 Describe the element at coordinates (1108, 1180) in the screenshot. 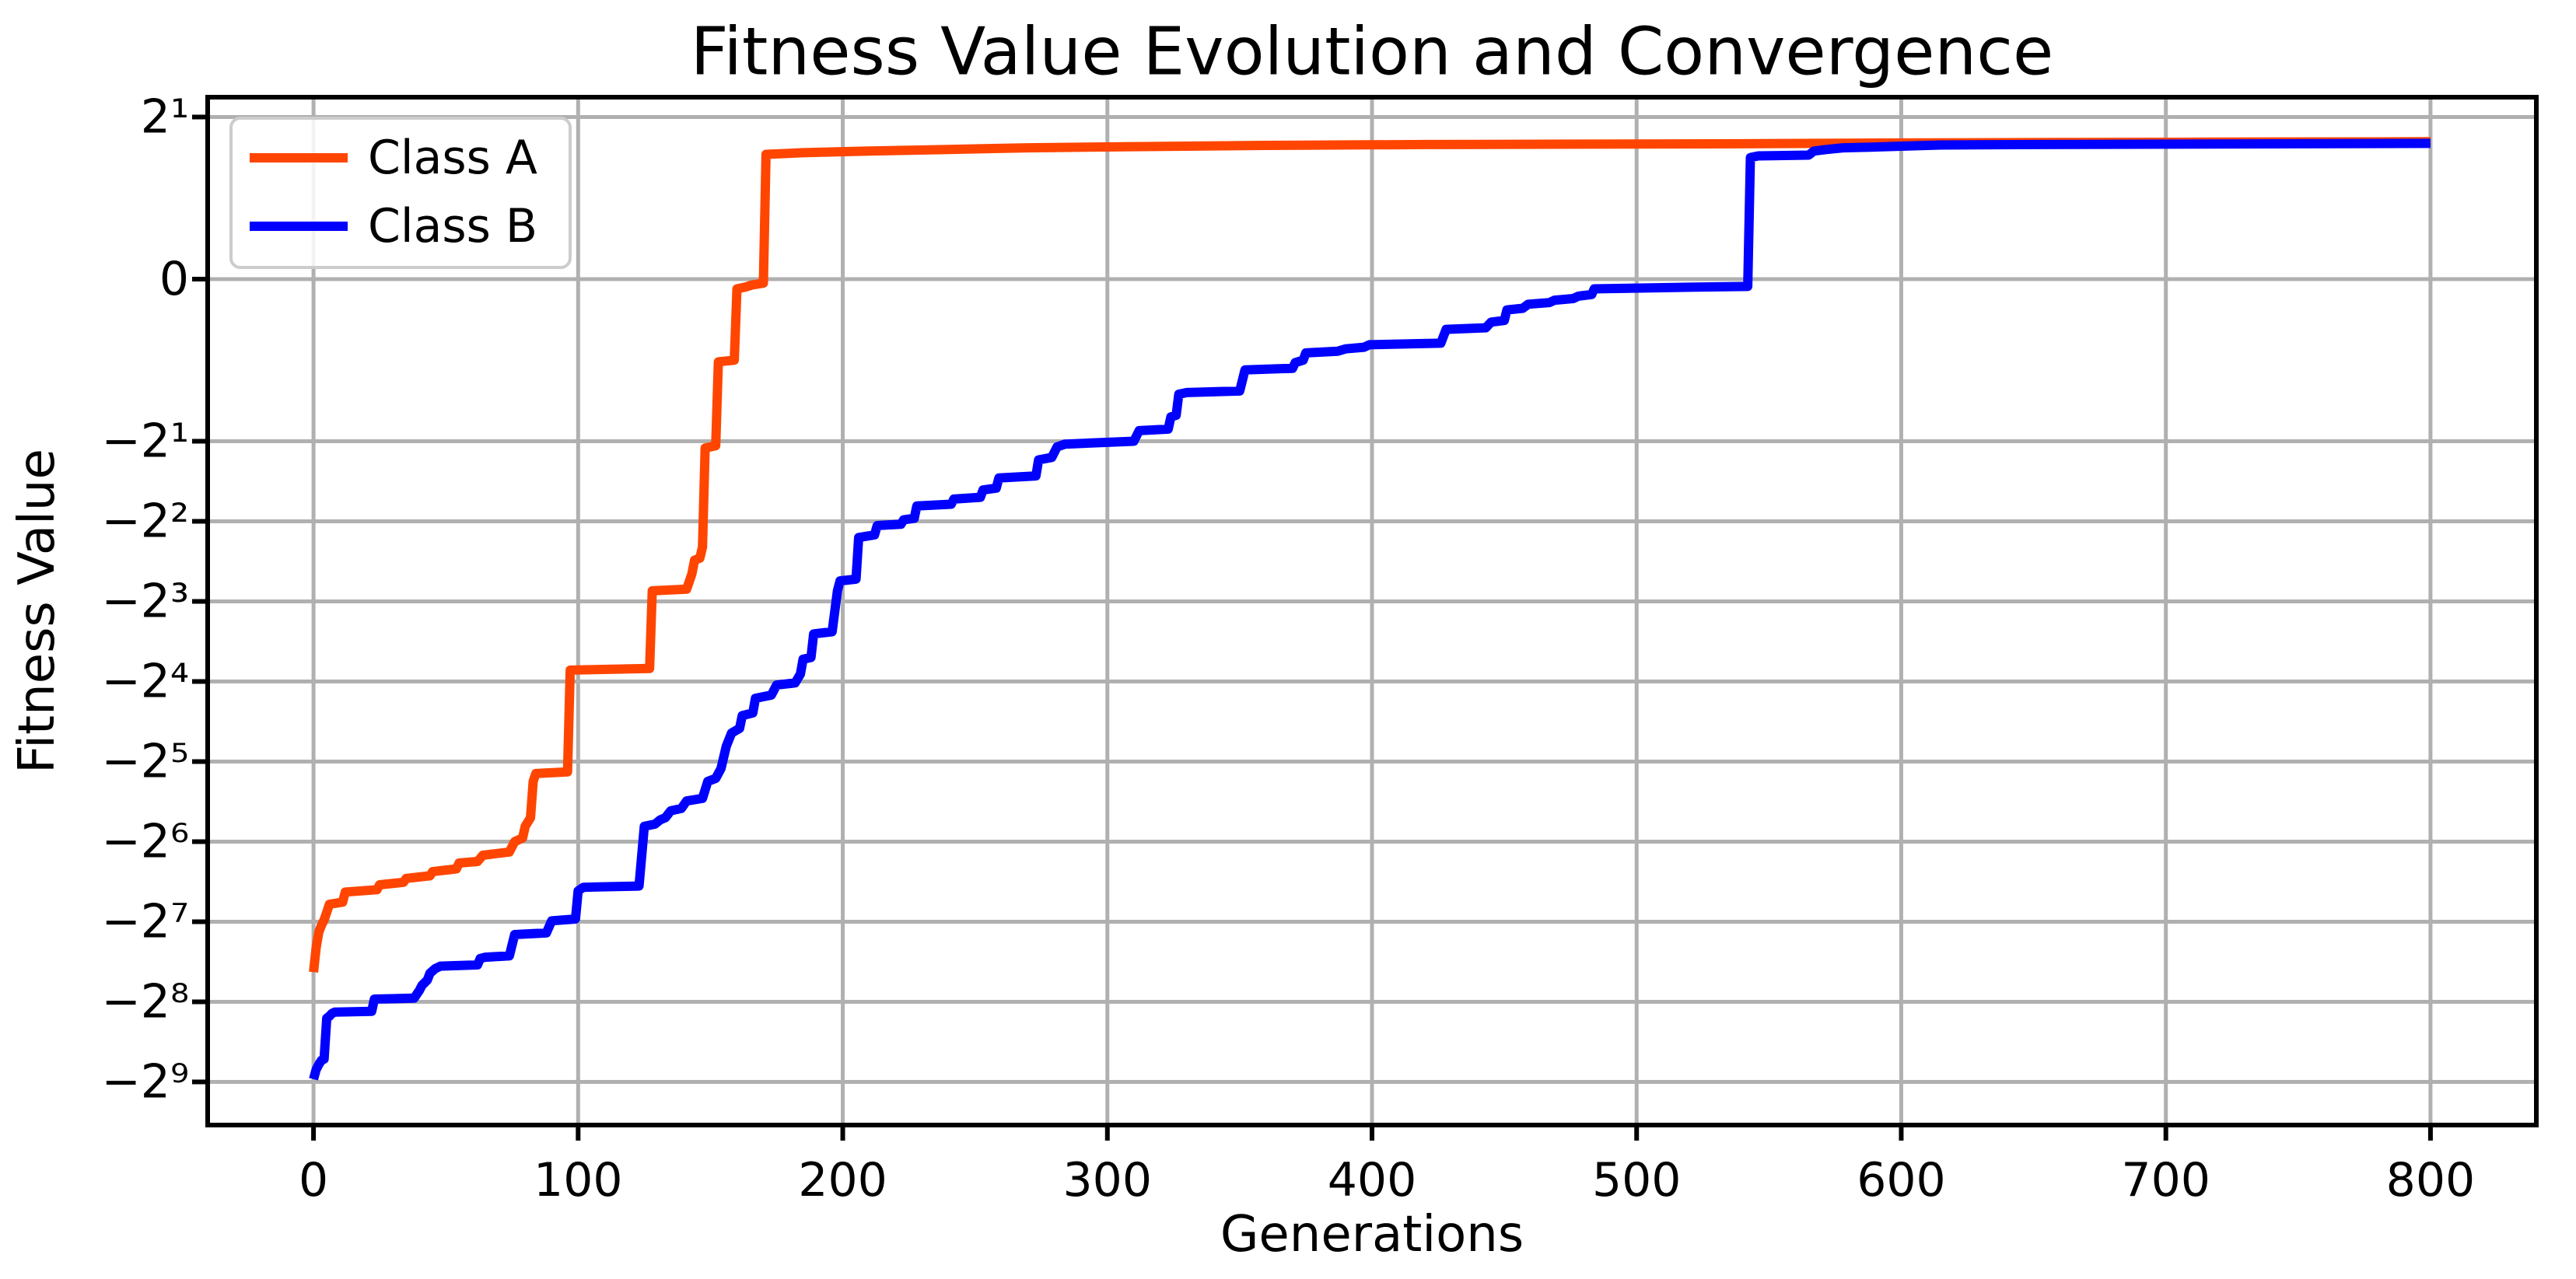

I see `x-tick-label: 300` at that location.